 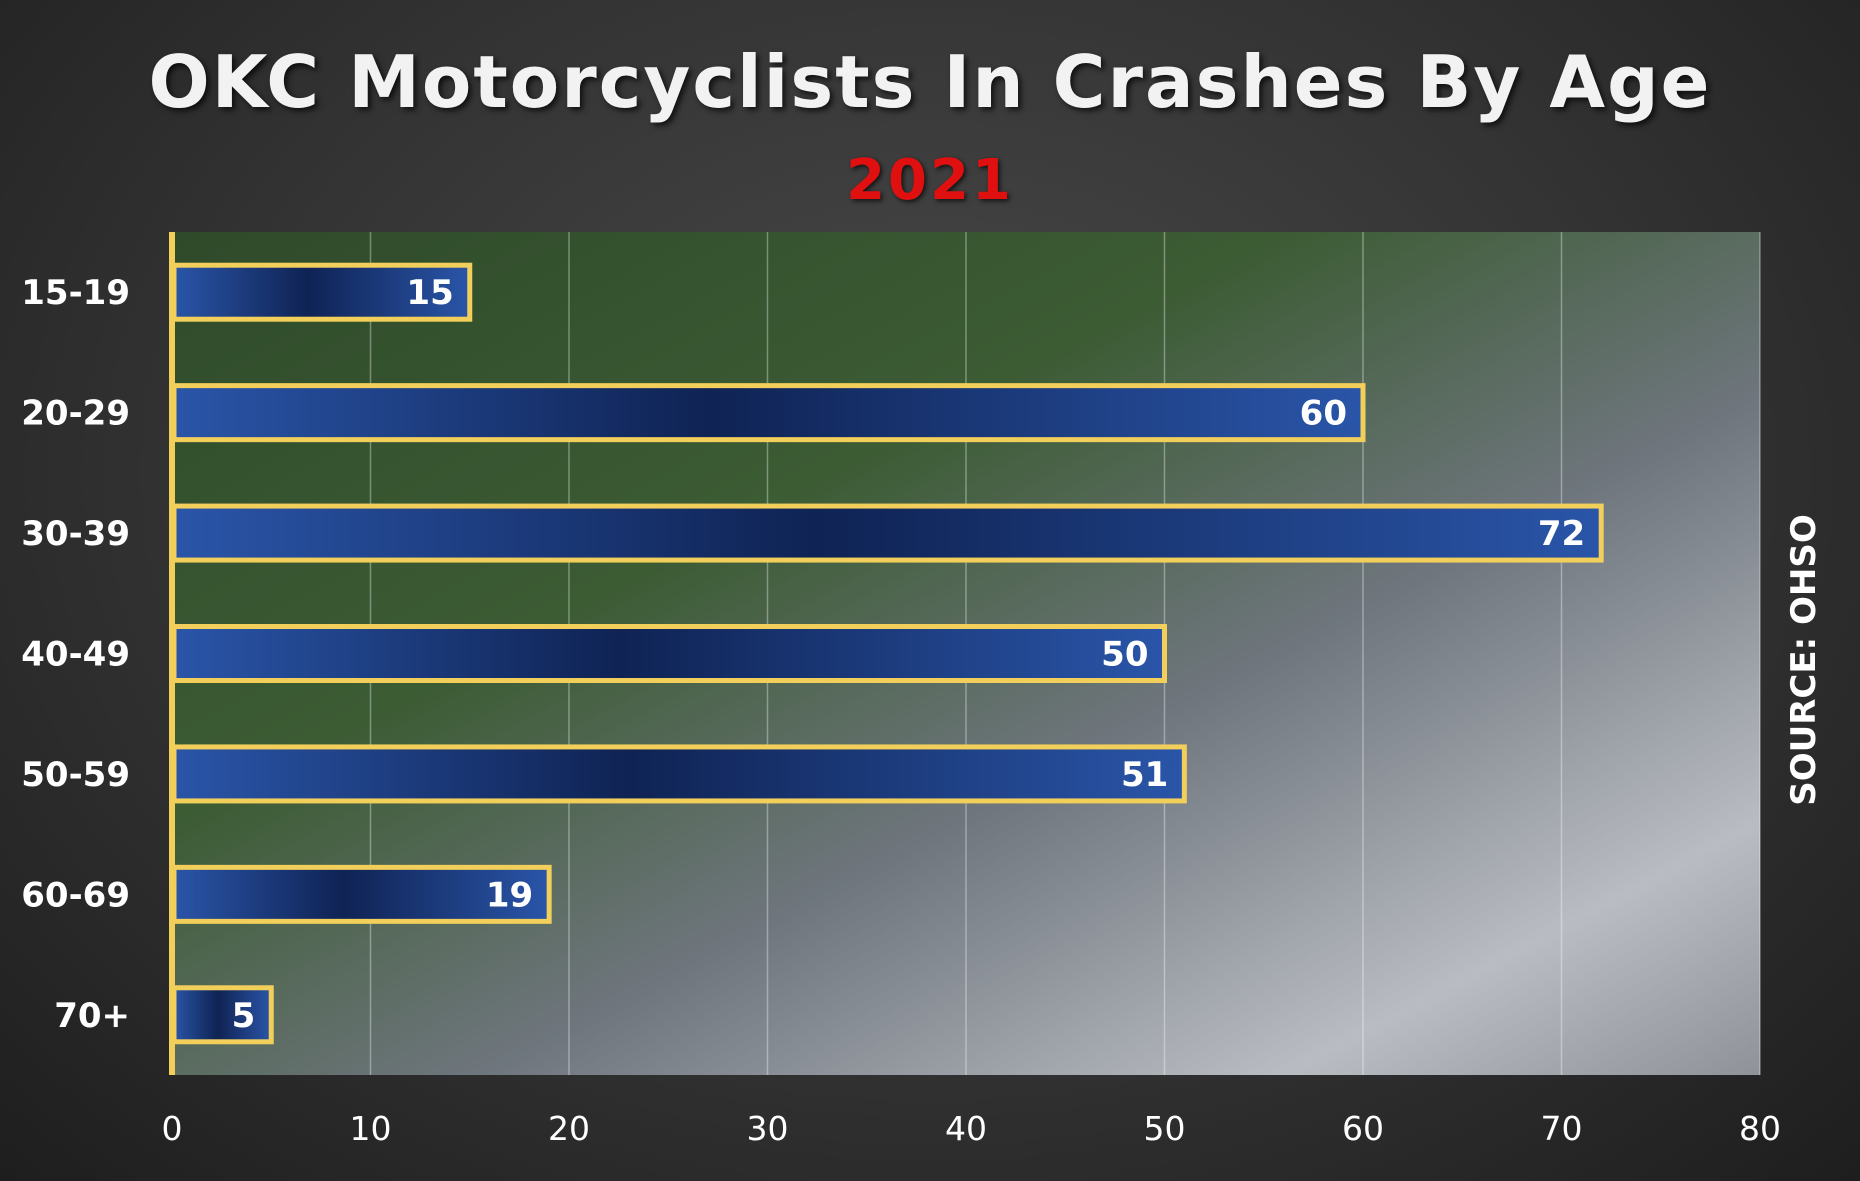 What do you see at coordinates (172, 1128) in the screenshot?
I see `x-tick-label: 0` at bounding box center [172, 1128].